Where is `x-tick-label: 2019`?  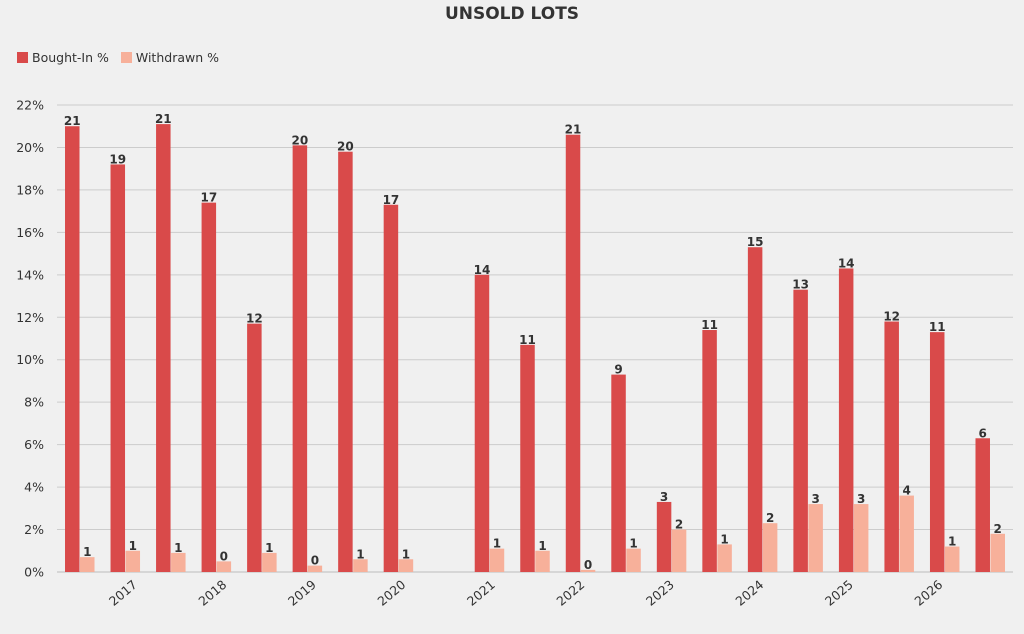 x-tick-label: 2019 is located at coordinates (302, 593).